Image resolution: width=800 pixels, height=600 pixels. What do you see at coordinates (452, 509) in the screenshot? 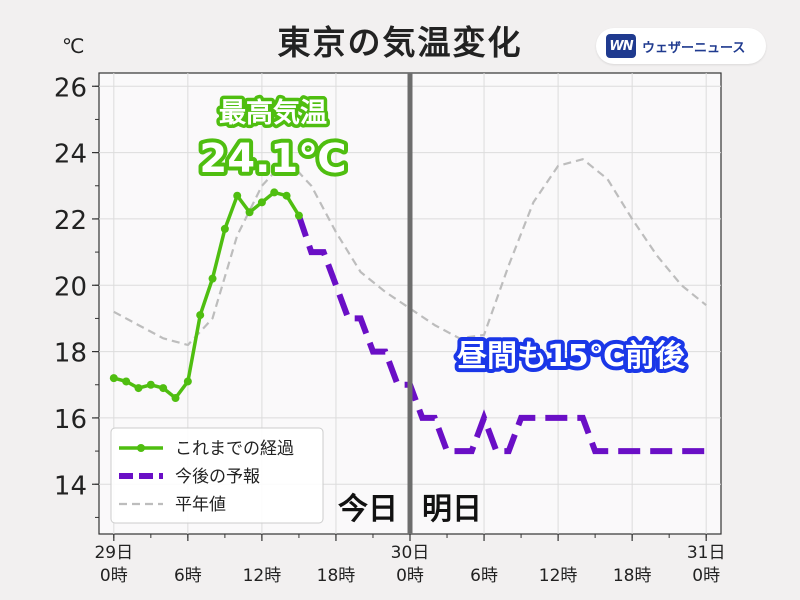
I see `tomorrow-label: 明日` at bounding box center [452, 509].